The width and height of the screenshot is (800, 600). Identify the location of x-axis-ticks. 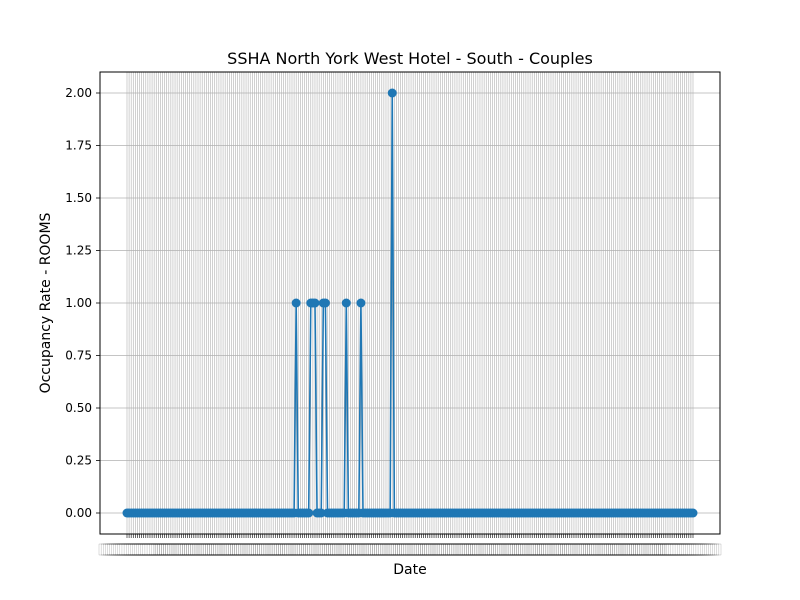
(410, 545).